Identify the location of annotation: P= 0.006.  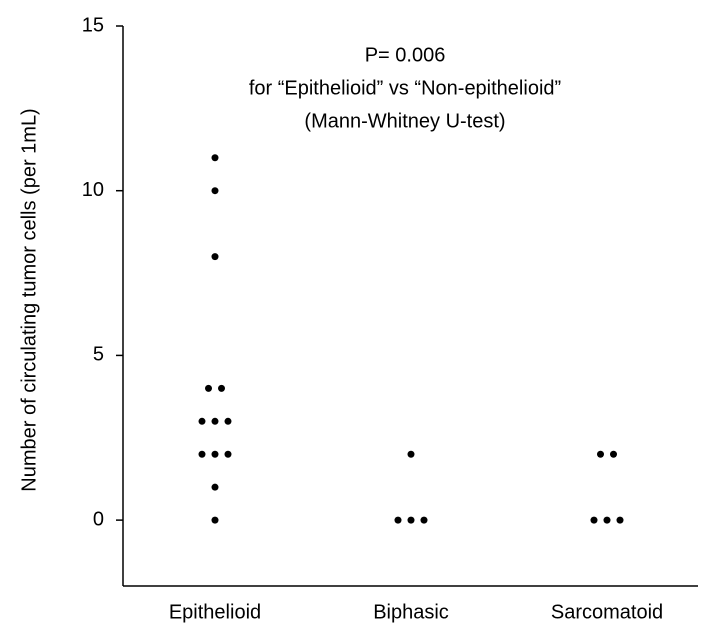
(405, 55).